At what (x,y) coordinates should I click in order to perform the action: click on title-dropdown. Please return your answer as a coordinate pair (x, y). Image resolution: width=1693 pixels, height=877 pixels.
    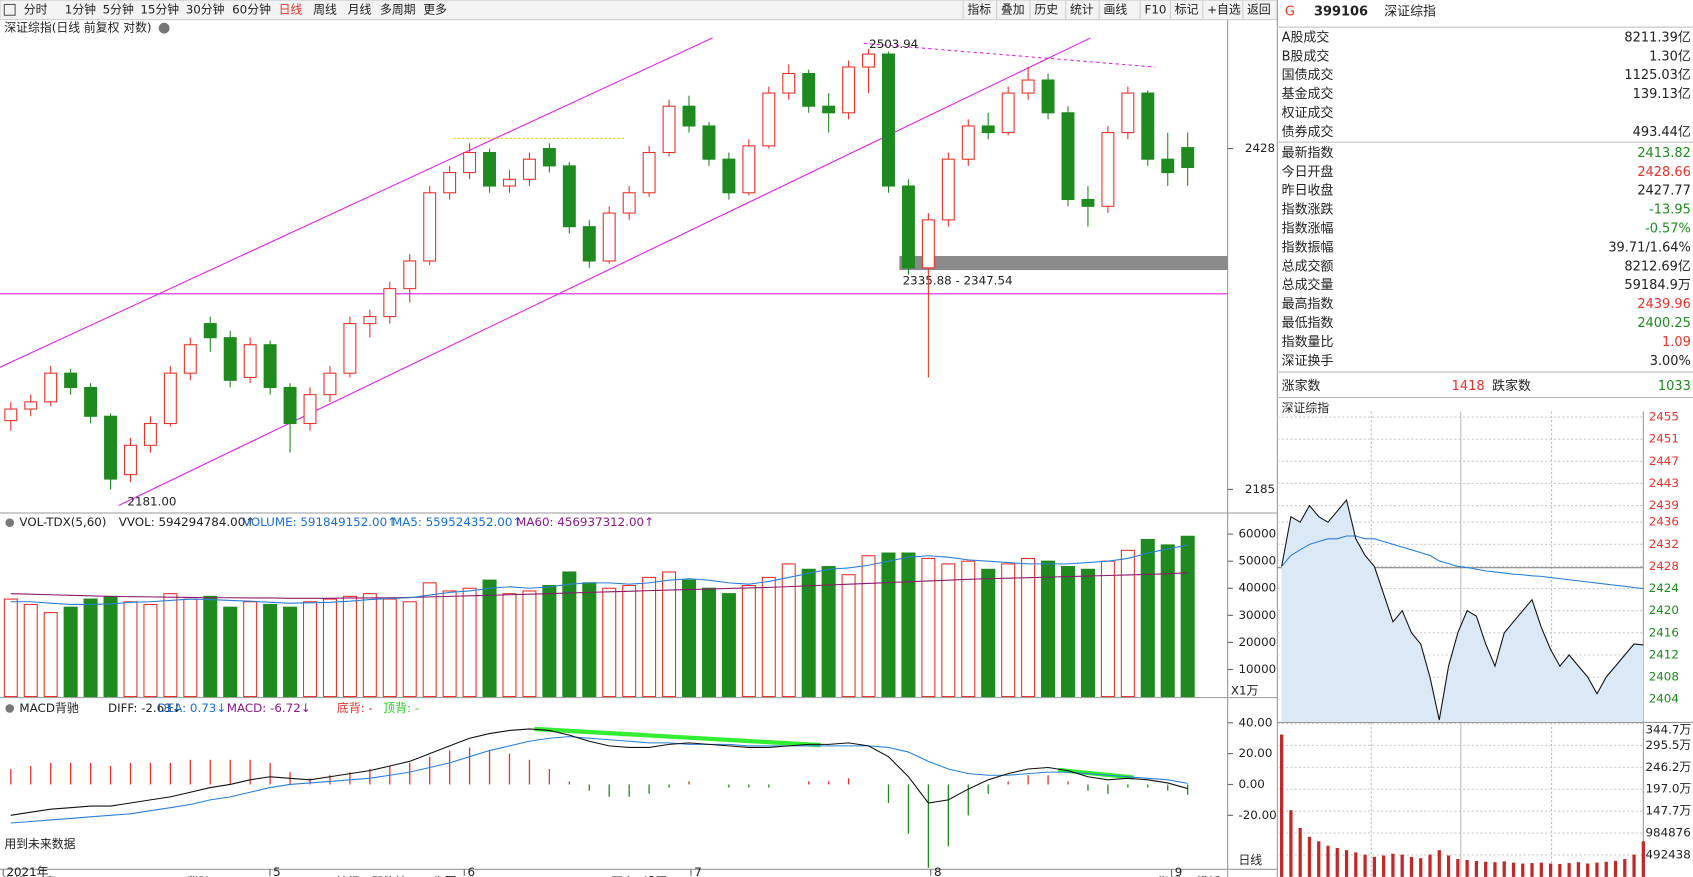
    Looking at the image, I should click on (164, 28).